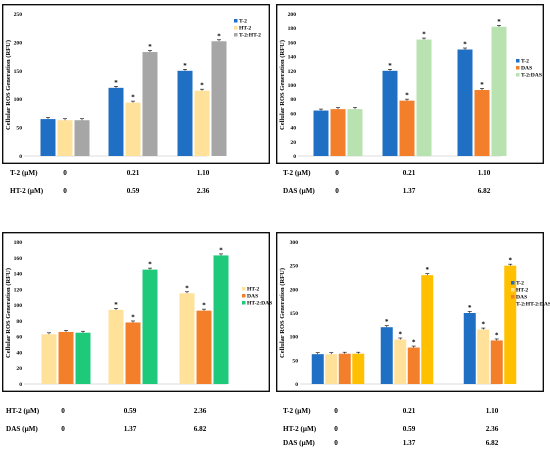 The height and width of the screenshot is (450, 550). I want to click on legend-label: T-2:DAS, so click(531, 76).